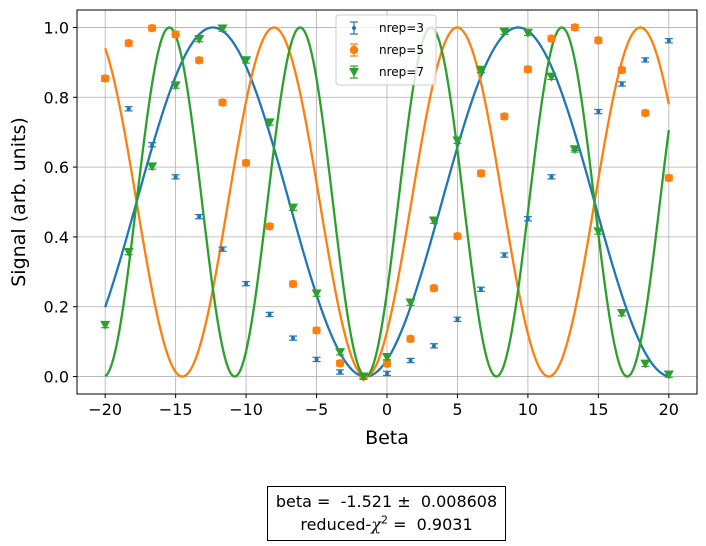 The height and width of the screenshot is (546, 706). I want to click on y-tick-label: 1.0, so click(56, 27).